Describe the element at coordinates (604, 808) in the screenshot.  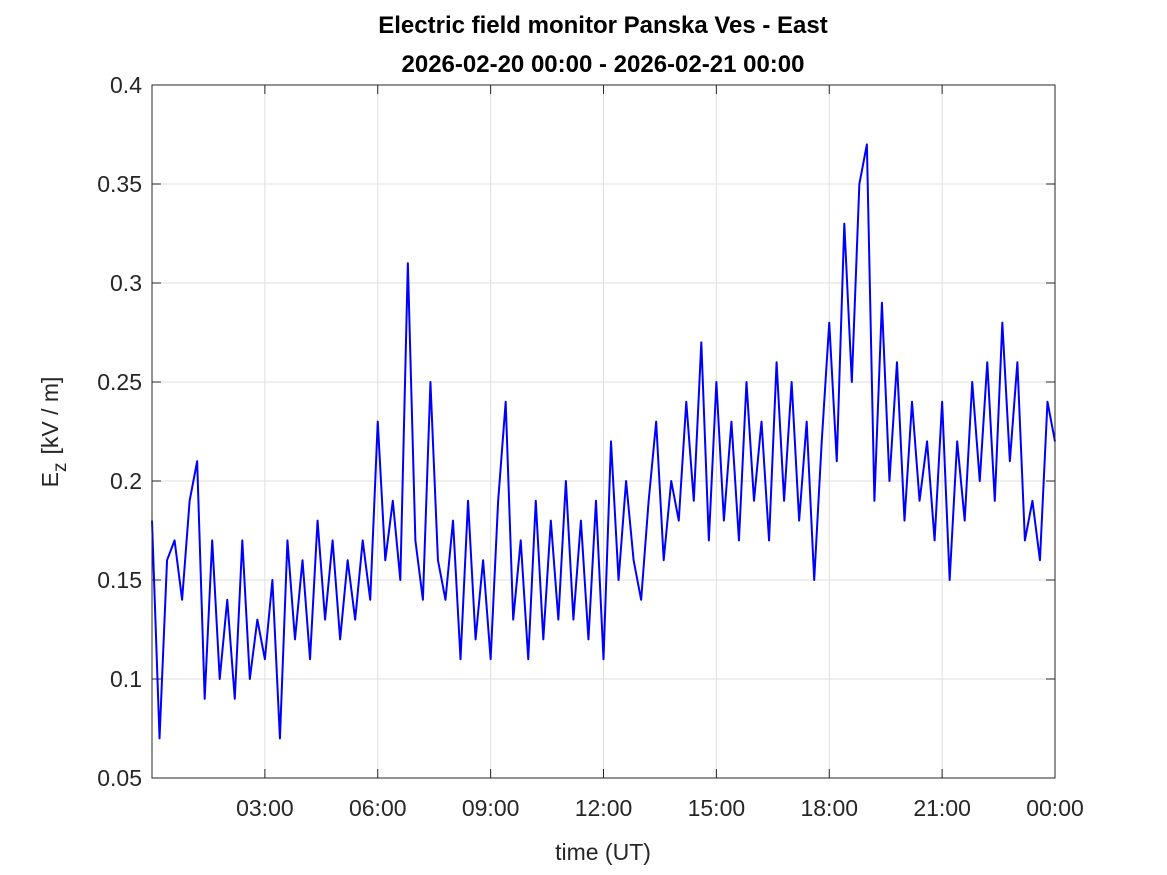
I see `x-tick-label: 12:00` at that location.